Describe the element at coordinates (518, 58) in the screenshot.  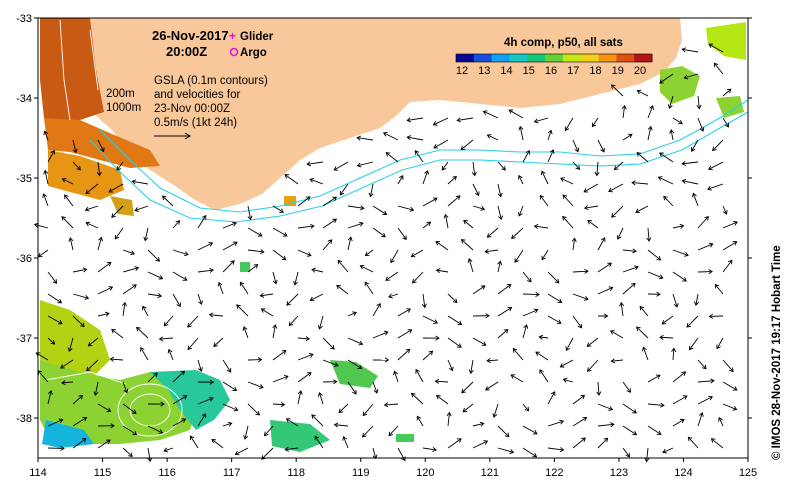
I see `colorbar-swatch` at that location.